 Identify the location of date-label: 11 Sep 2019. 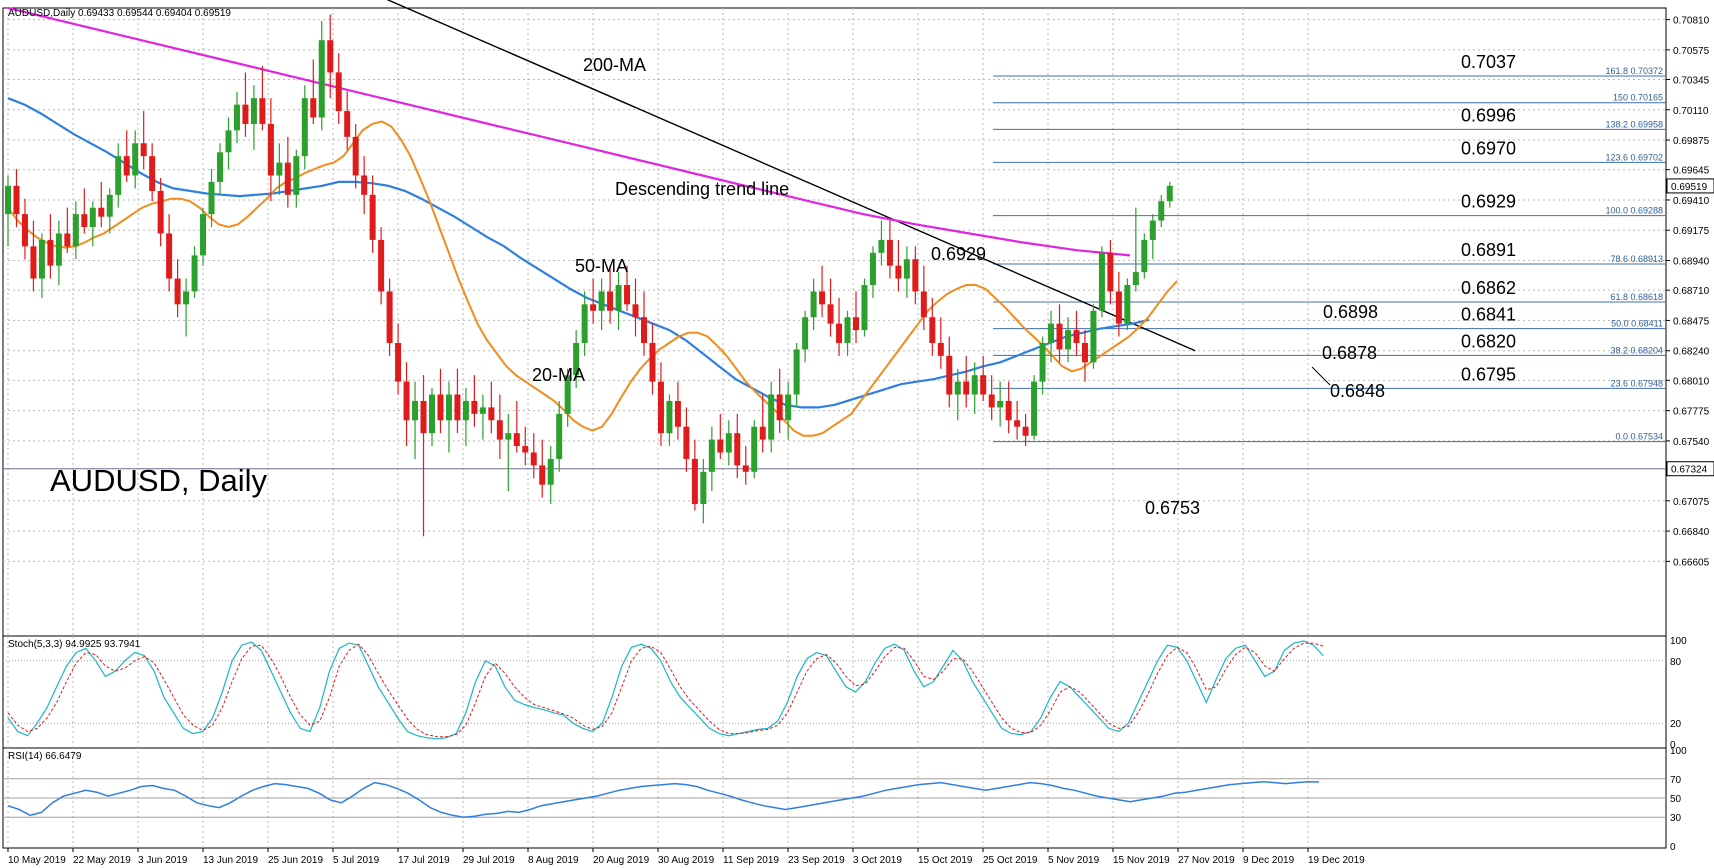
(751, 860).